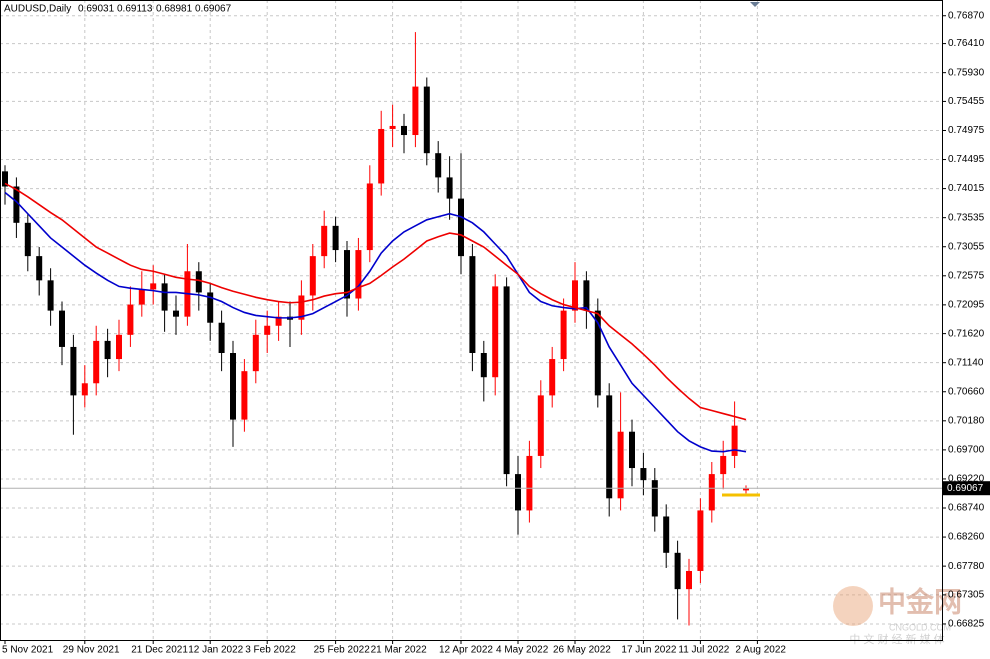 Image resolution: width=990 pixels, height=659 pixels. I want to click on y-tick-label: 0.69220, so click(966, 479).